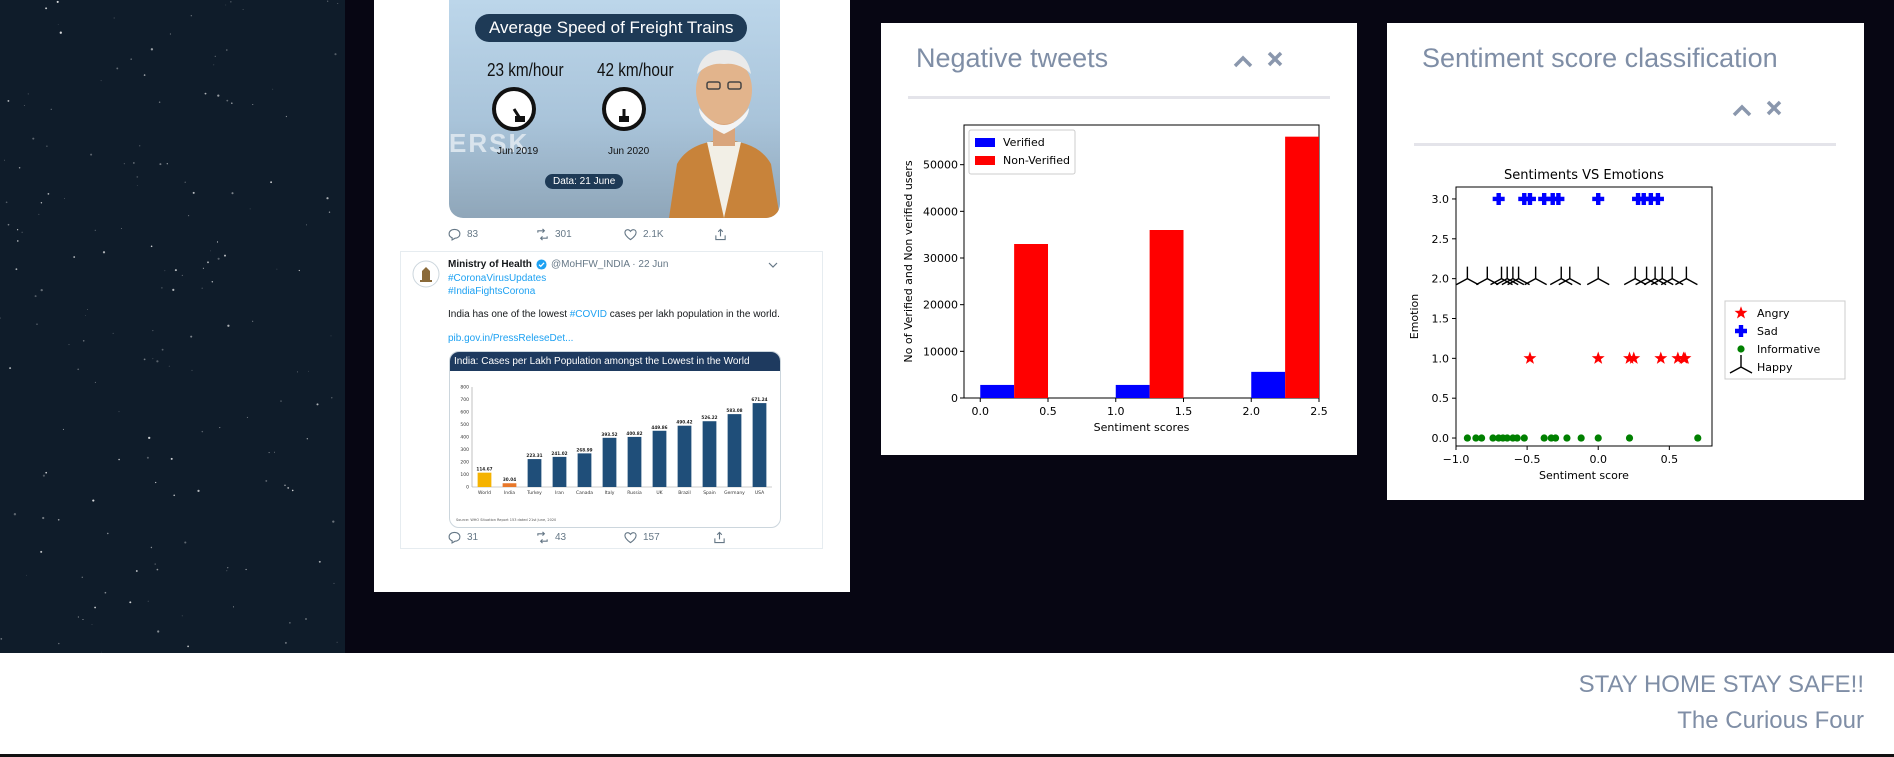  Describe the element at coordinates (642, 537) in the screenshot. I see `like-button: 157` at that location.